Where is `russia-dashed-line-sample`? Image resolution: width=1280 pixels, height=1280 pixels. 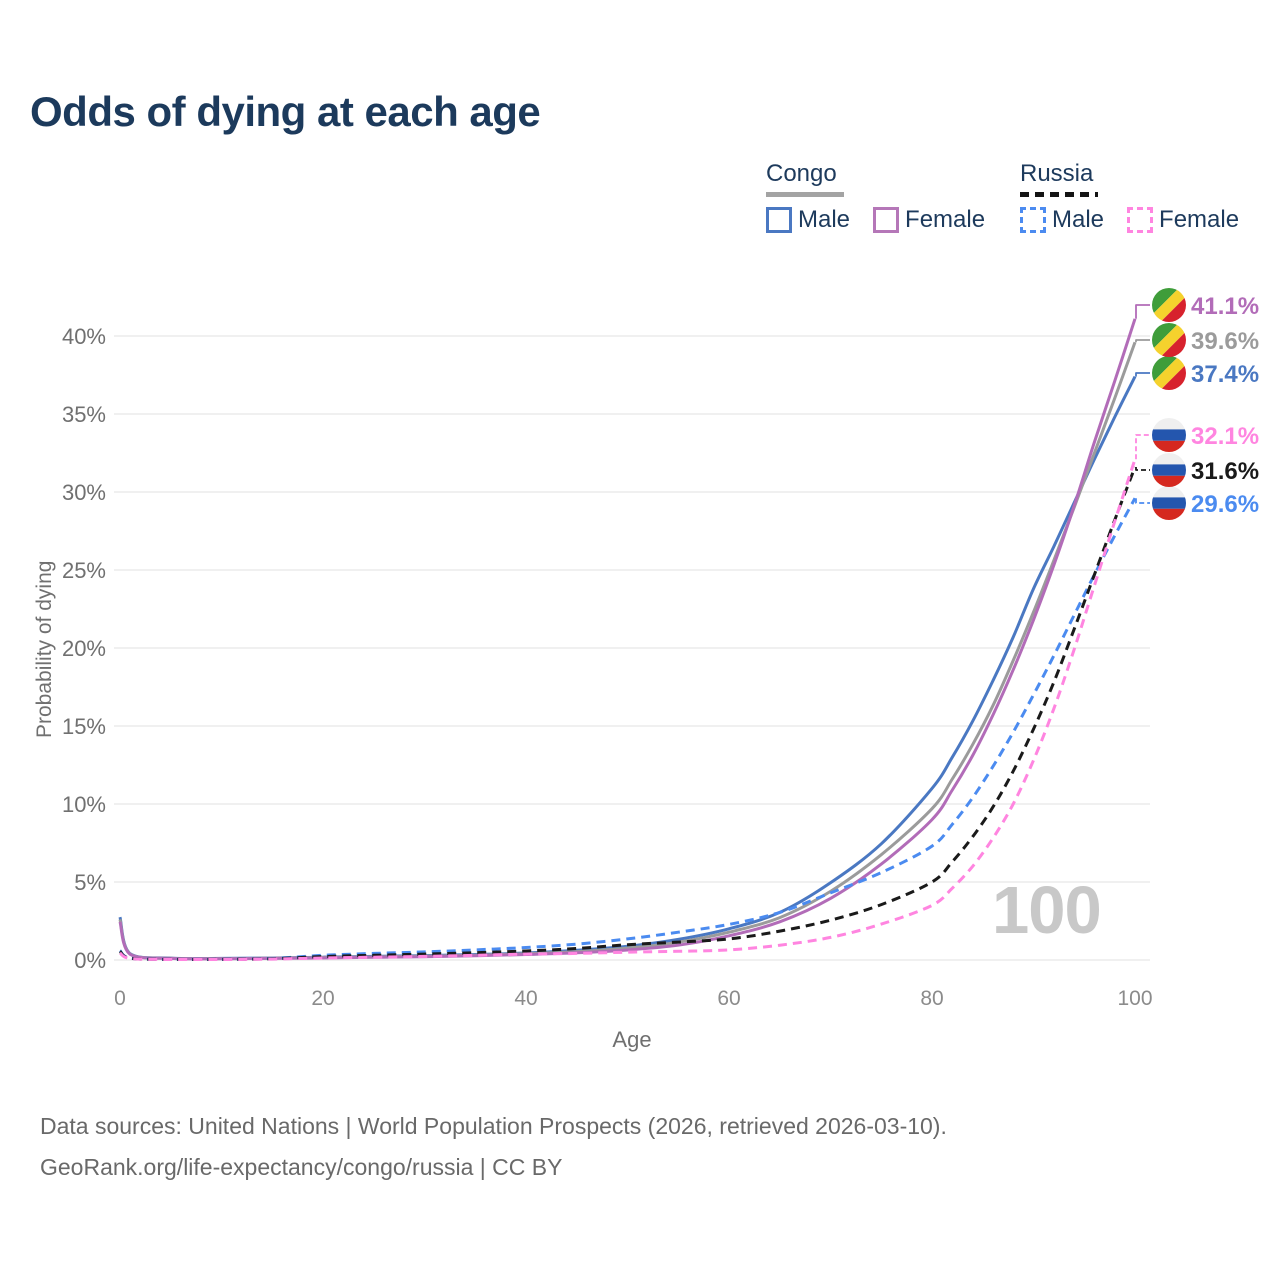 russia-dashed-line-sample is located at coordinates (1059, 194).